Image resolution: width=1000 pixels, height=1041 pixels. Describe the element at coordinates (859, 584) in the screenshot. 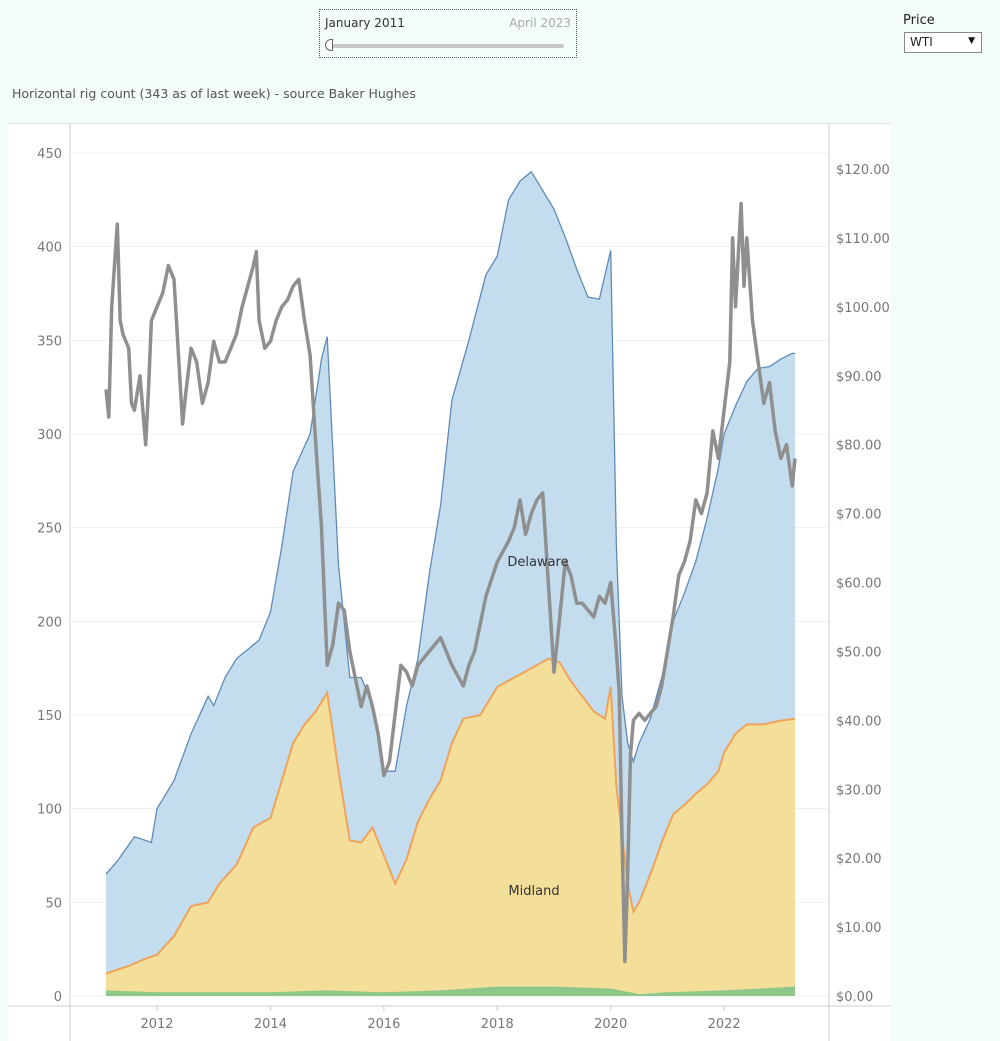

I see `y-right-tick-label: $60.00` at that location.